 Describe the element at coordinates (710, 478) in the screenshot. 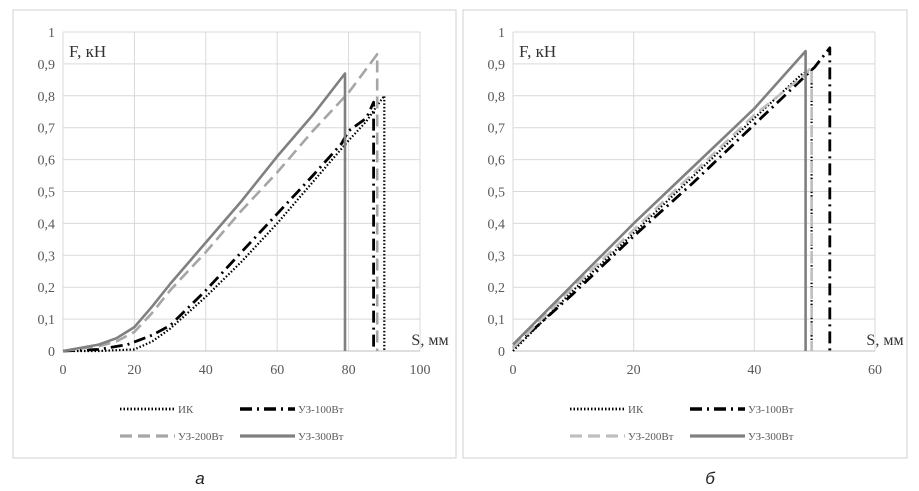

I see `panel-caption: б` at that location.